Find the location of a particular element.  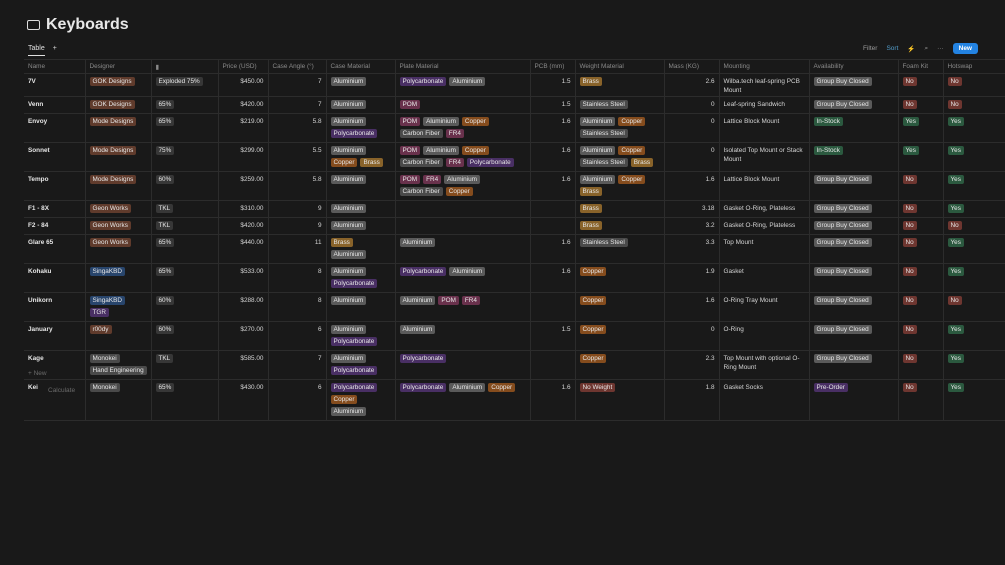

cell-text: 2.3 is located at coordinates (710, 358).